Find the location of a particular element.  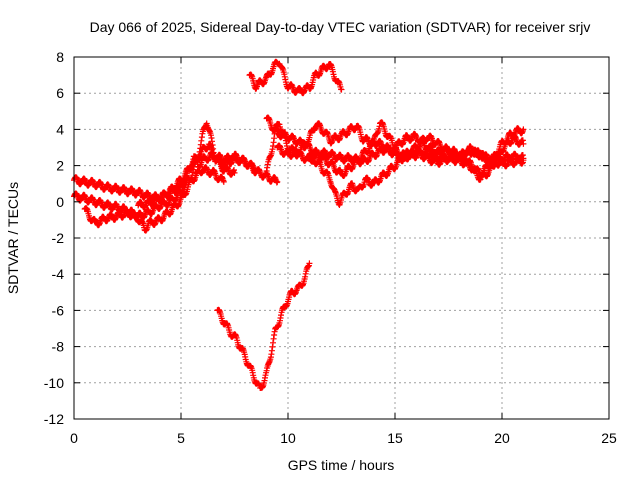

series-track-c is located at coordinates (154, 199).